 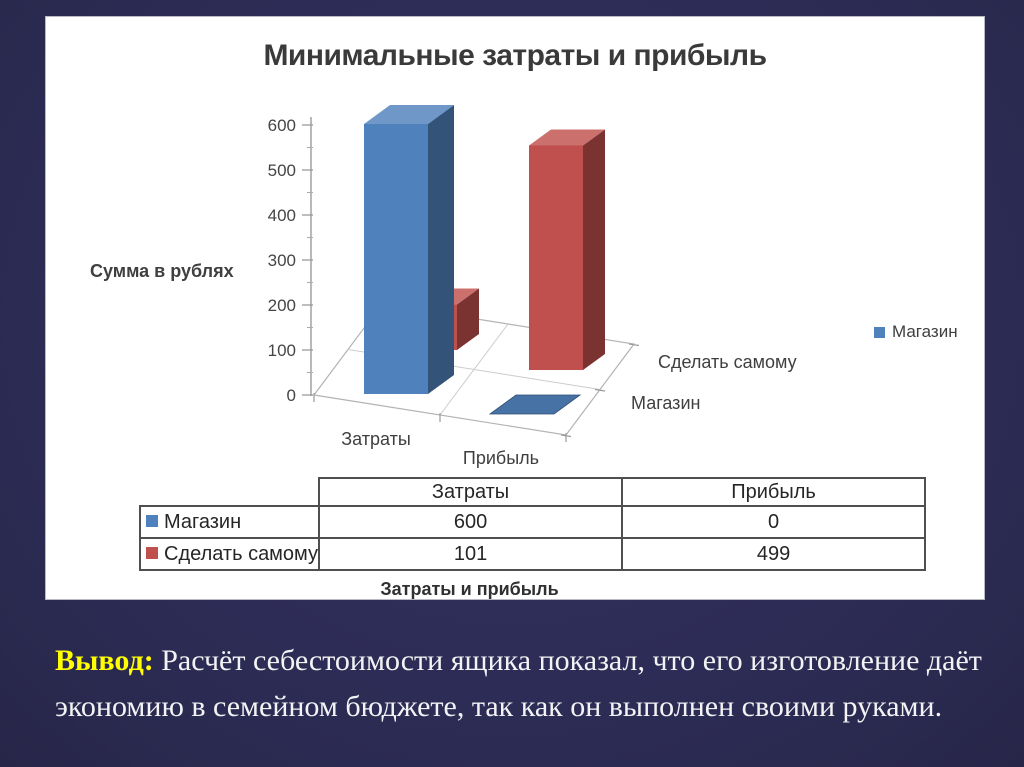 I want to click on bar-series0-cat0, so click(x=396, y=259).